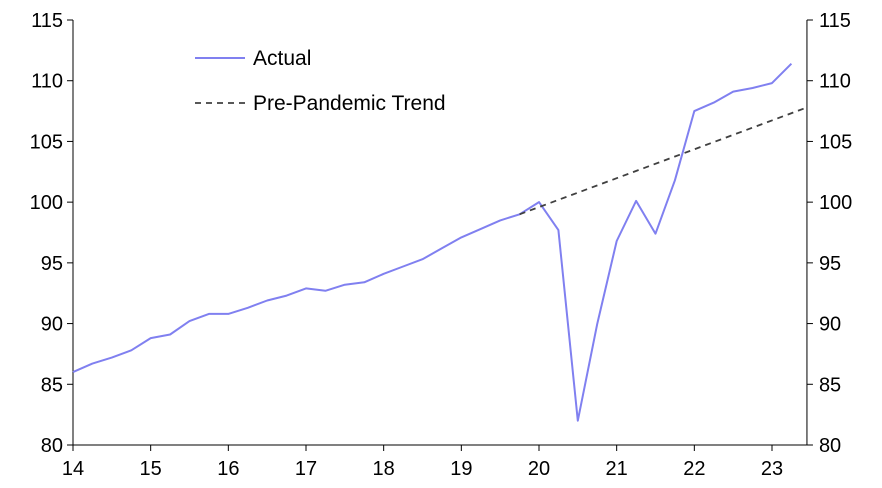 This screenshot has width=882, height=488. What do you see at coordinates (320, 81) in the screenshot?
I see `legend: Actual Pre-Pandemic Trend` at bounding box center [320, 81].